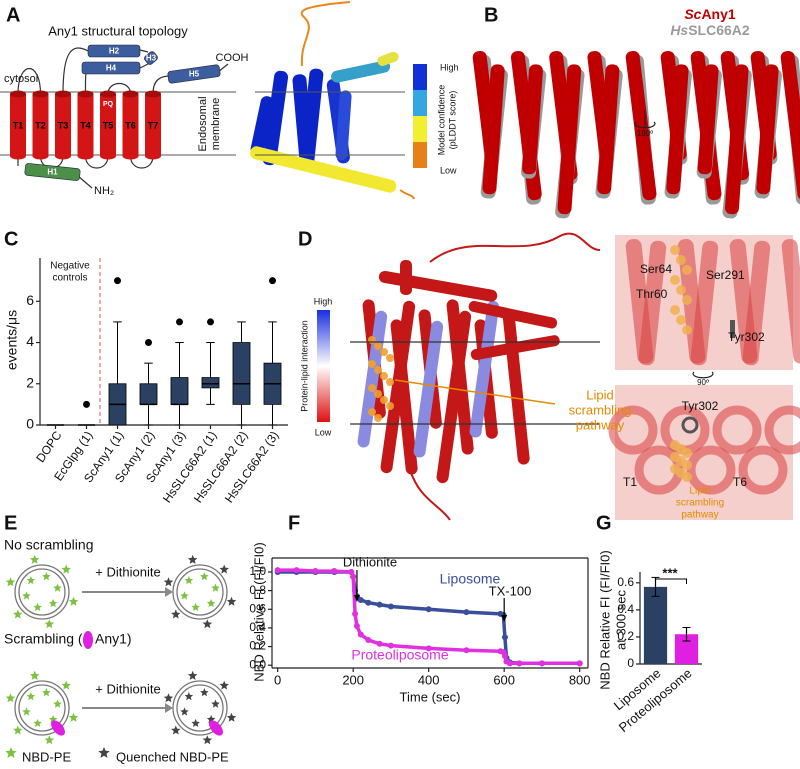 The width and height of the screenshot is (800, 769). Describe the element at coordinates (625, 582) in the screenshot. I see `y-tick-label: 0.6` at that location.